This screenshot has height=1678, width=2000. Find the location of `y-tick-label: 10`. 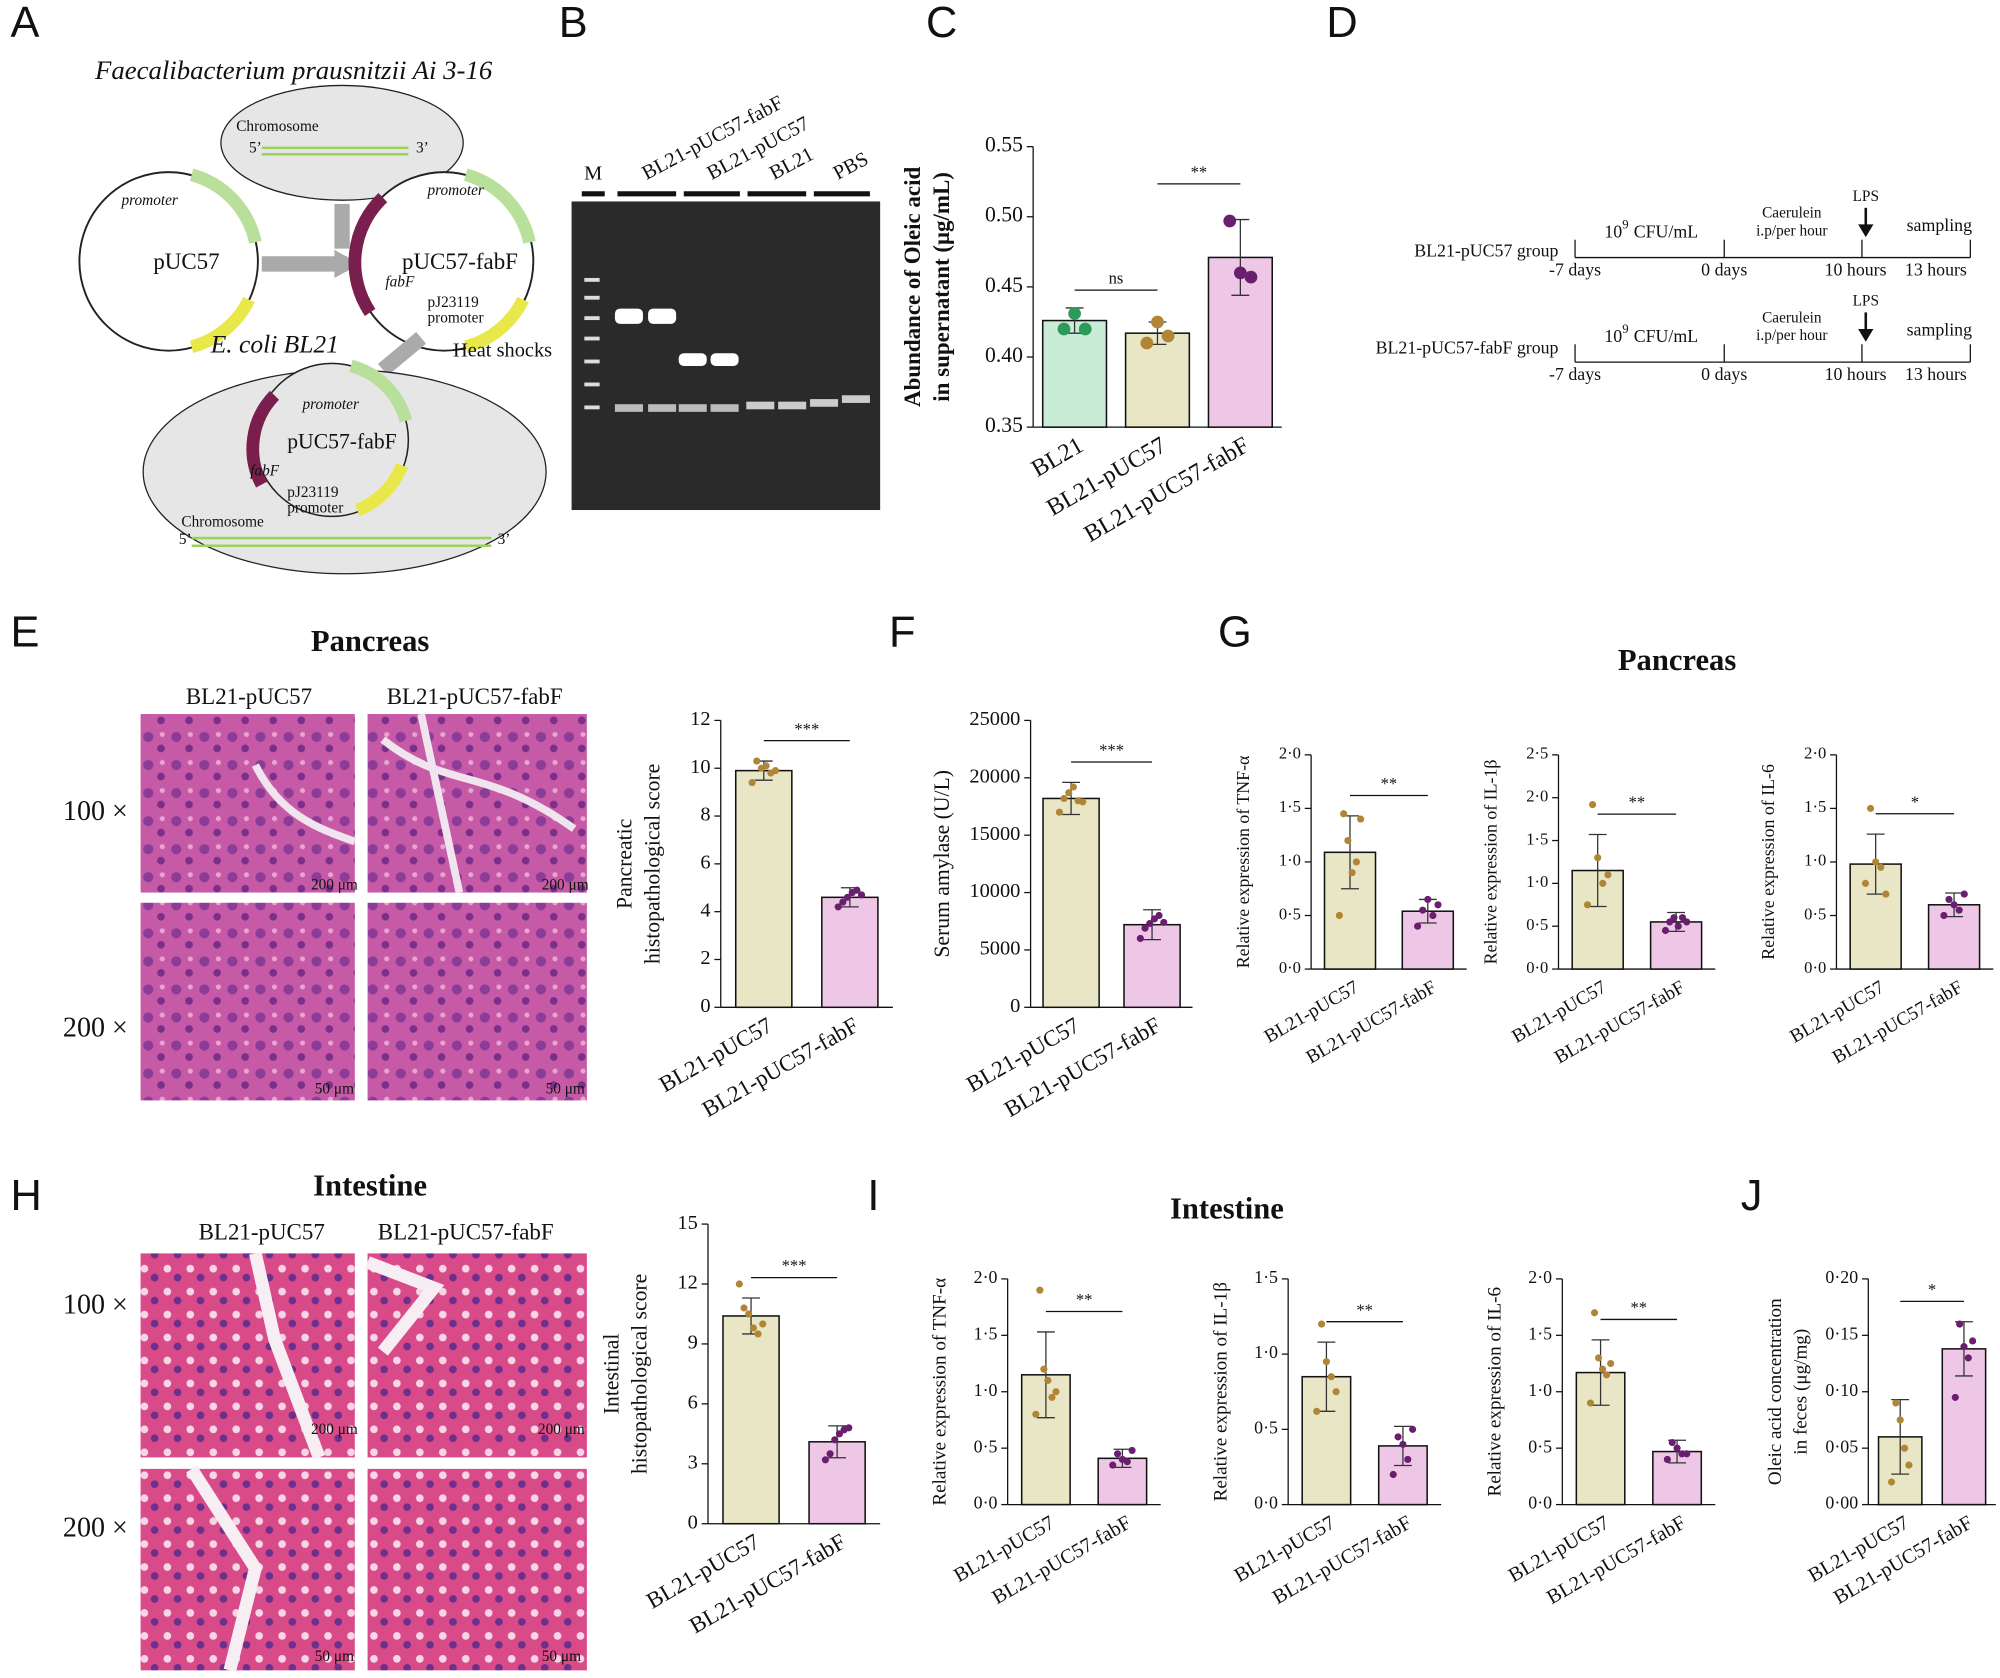

y-tick-label: 10 is located at coordinates (700, 767).